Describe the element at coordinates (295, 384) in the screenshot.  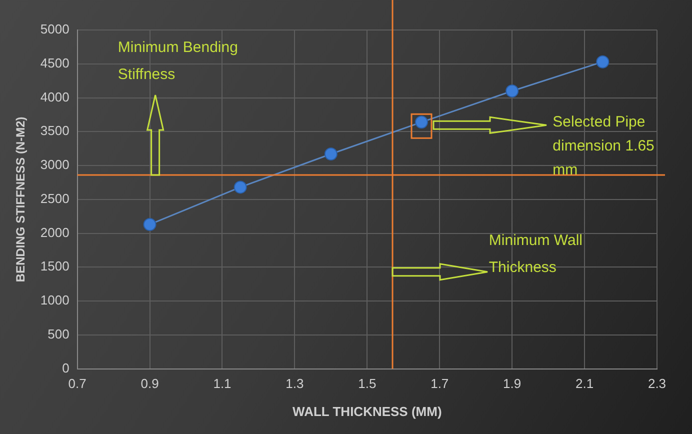
I see `x-tick-label: 1.3` at that location.